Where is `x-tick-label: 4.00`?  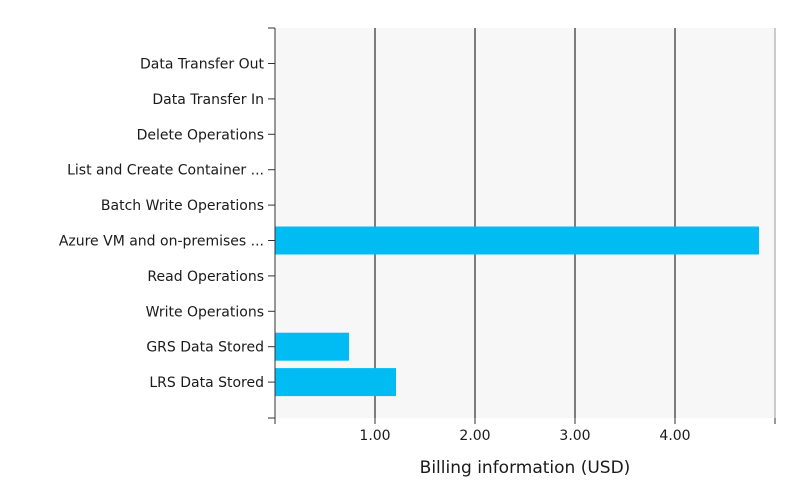 x-tick-label: 4.00 is located at coordinates (674, 436).